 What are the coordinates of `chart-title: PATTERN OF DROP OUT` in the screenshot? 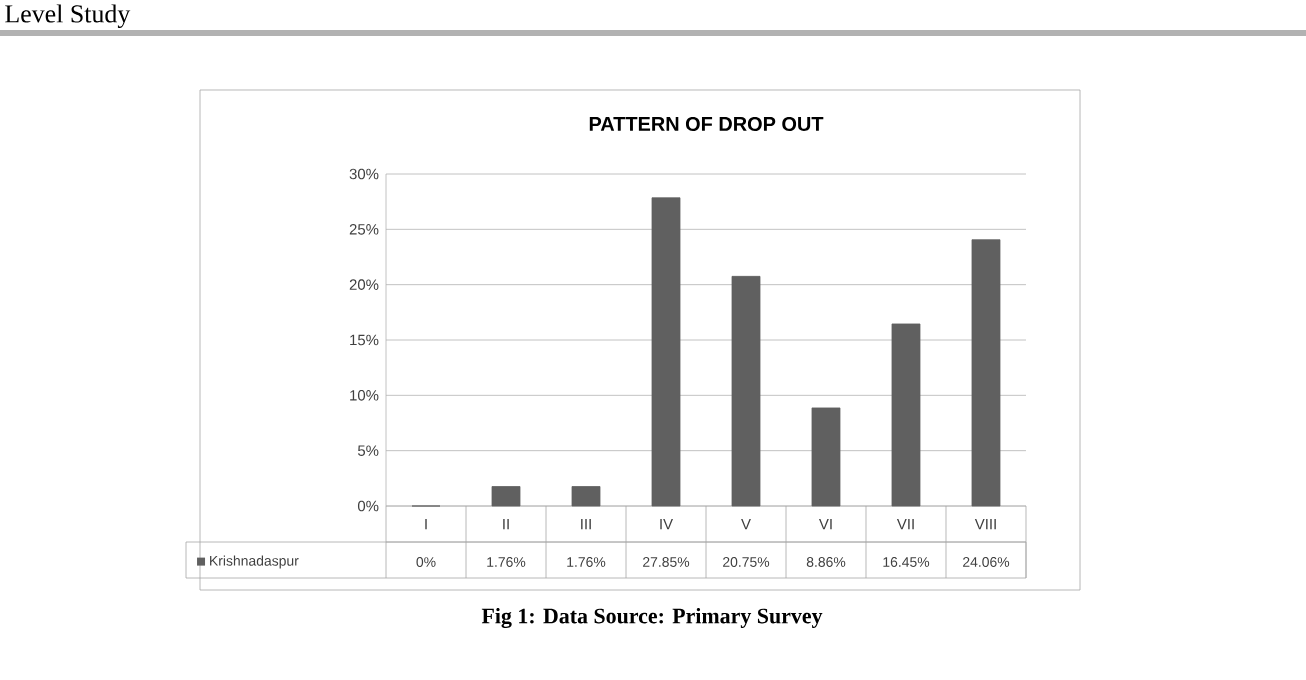 It's located at (706, 123).